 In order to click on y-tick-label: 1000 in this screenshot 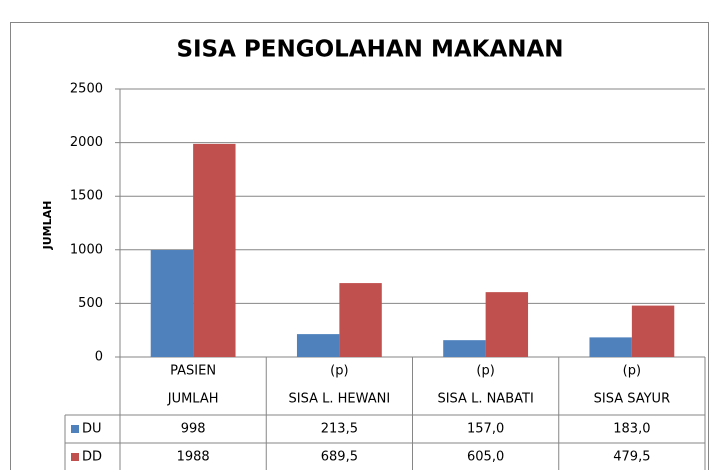, I will do `click(86, 249)`.